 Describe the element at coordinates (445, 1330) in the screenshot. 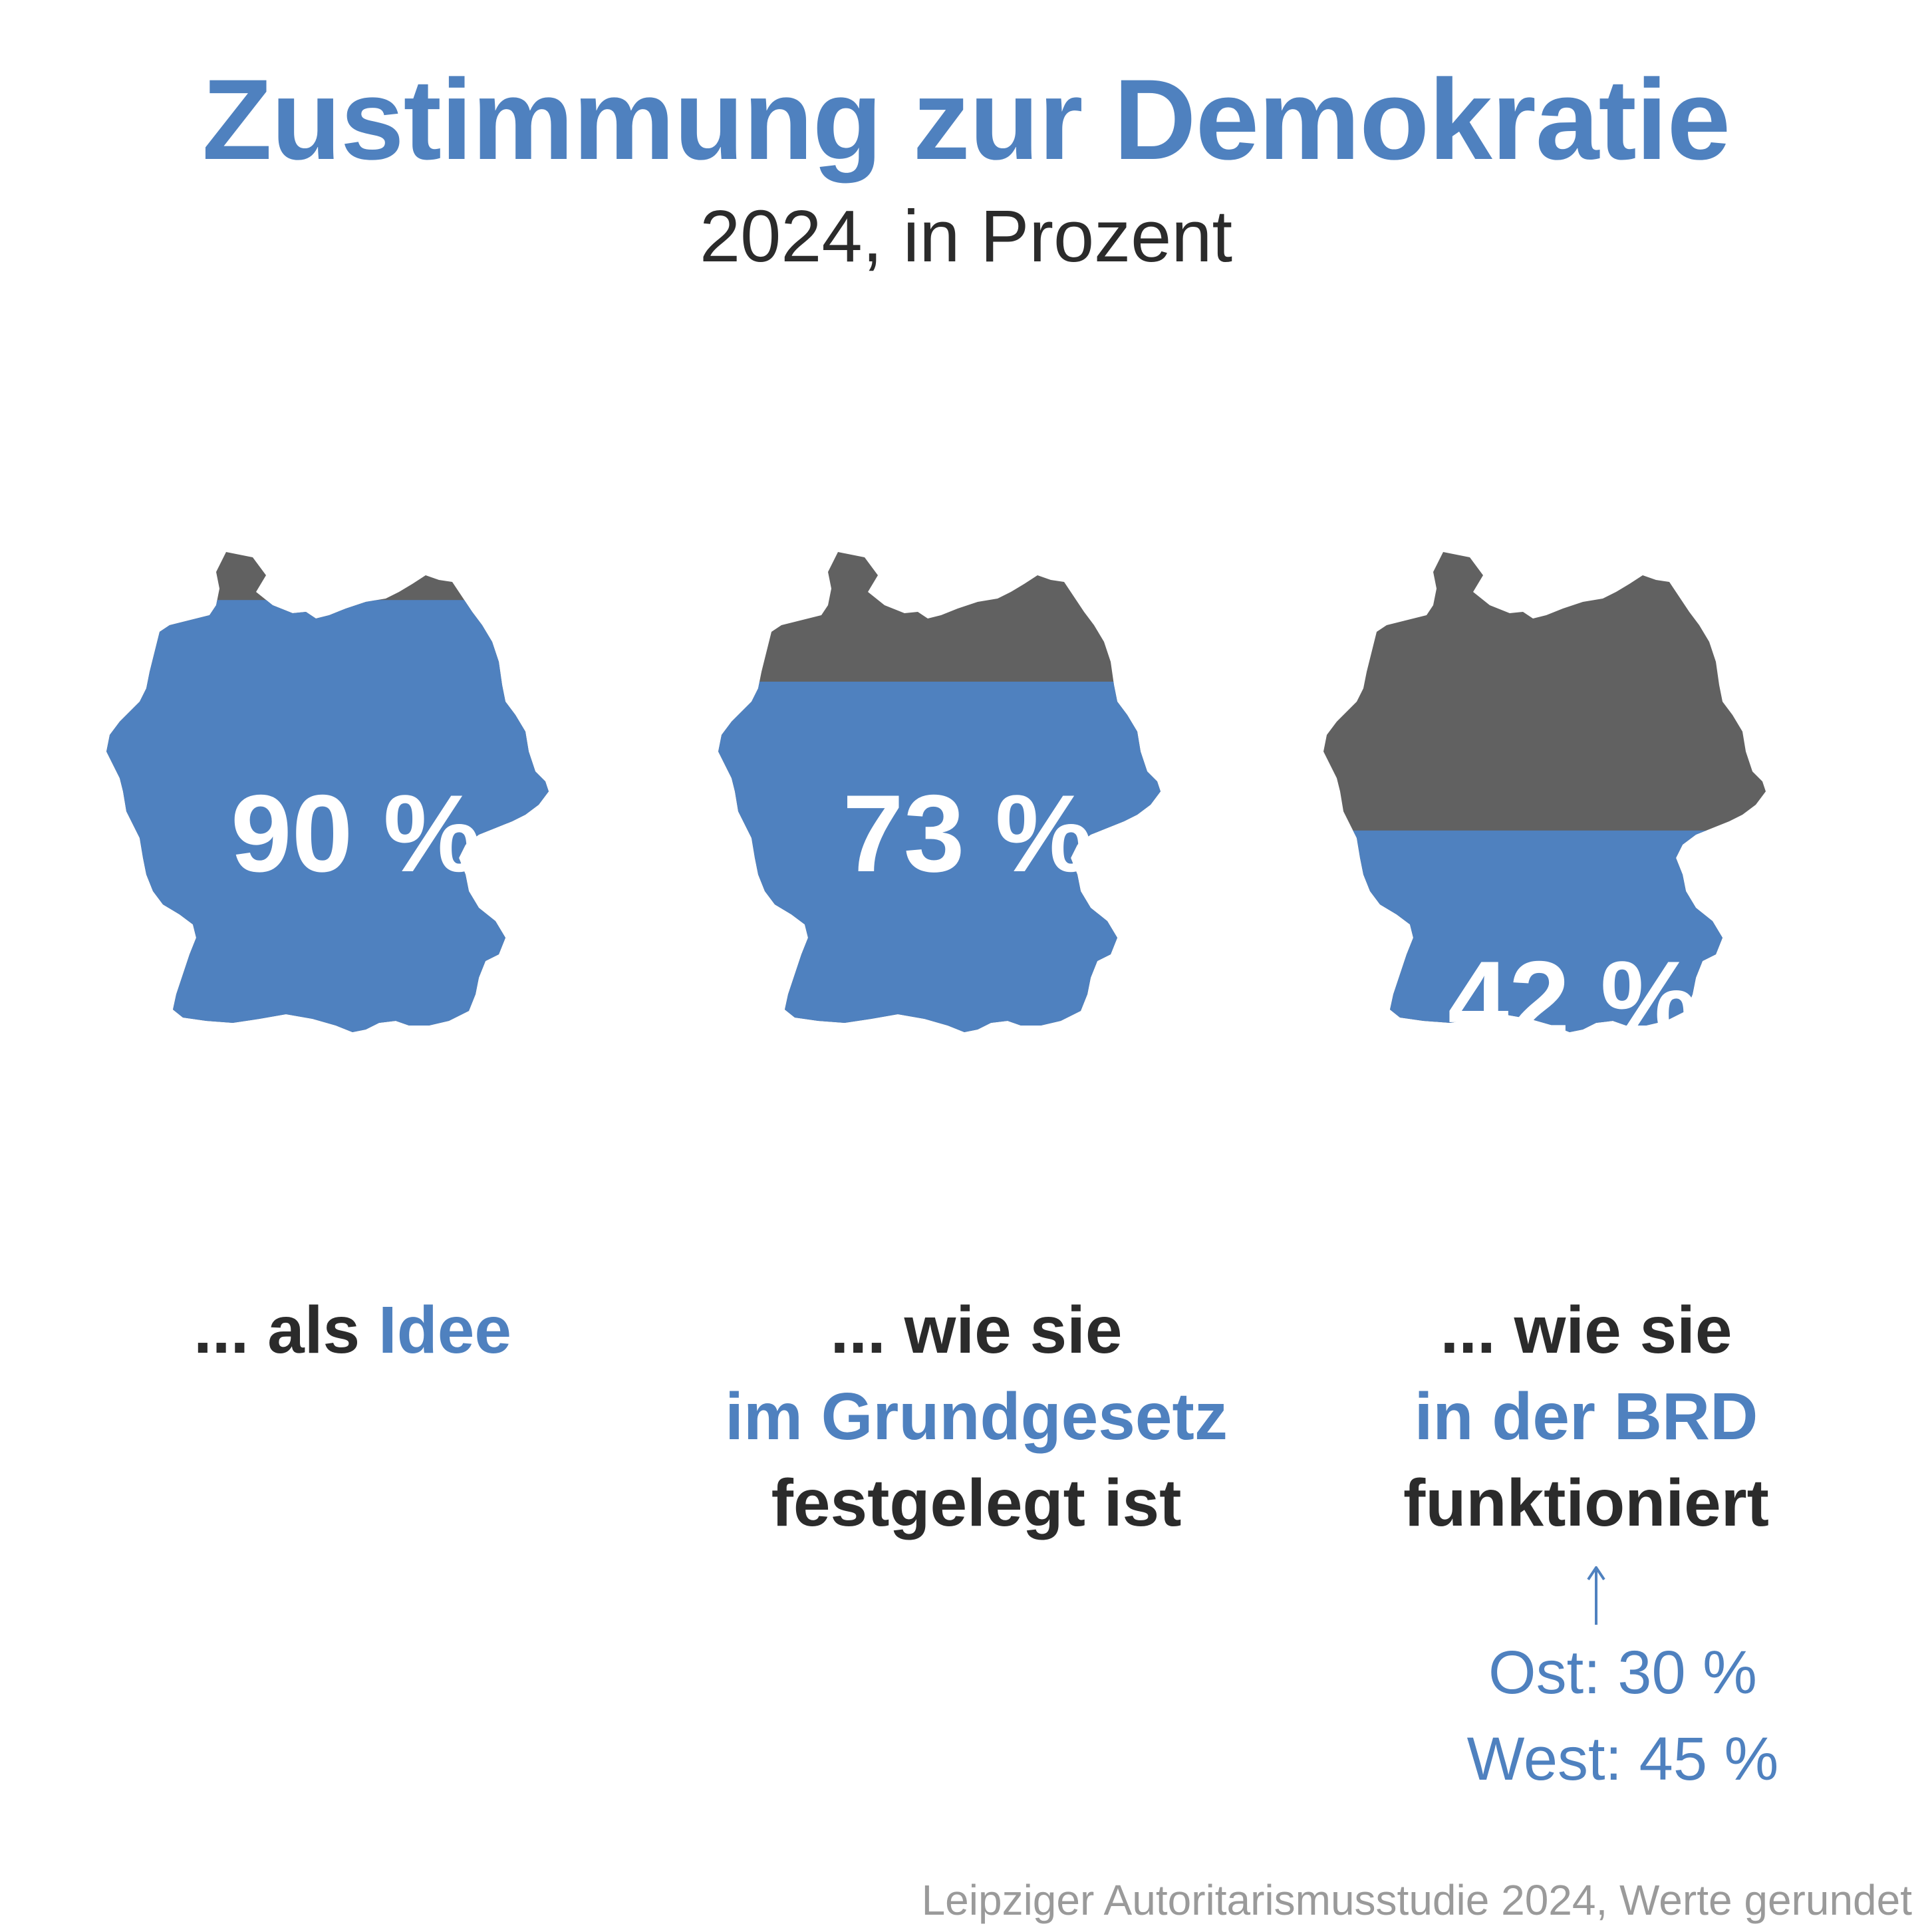

I see `caption-highlight: Idee` at that location.